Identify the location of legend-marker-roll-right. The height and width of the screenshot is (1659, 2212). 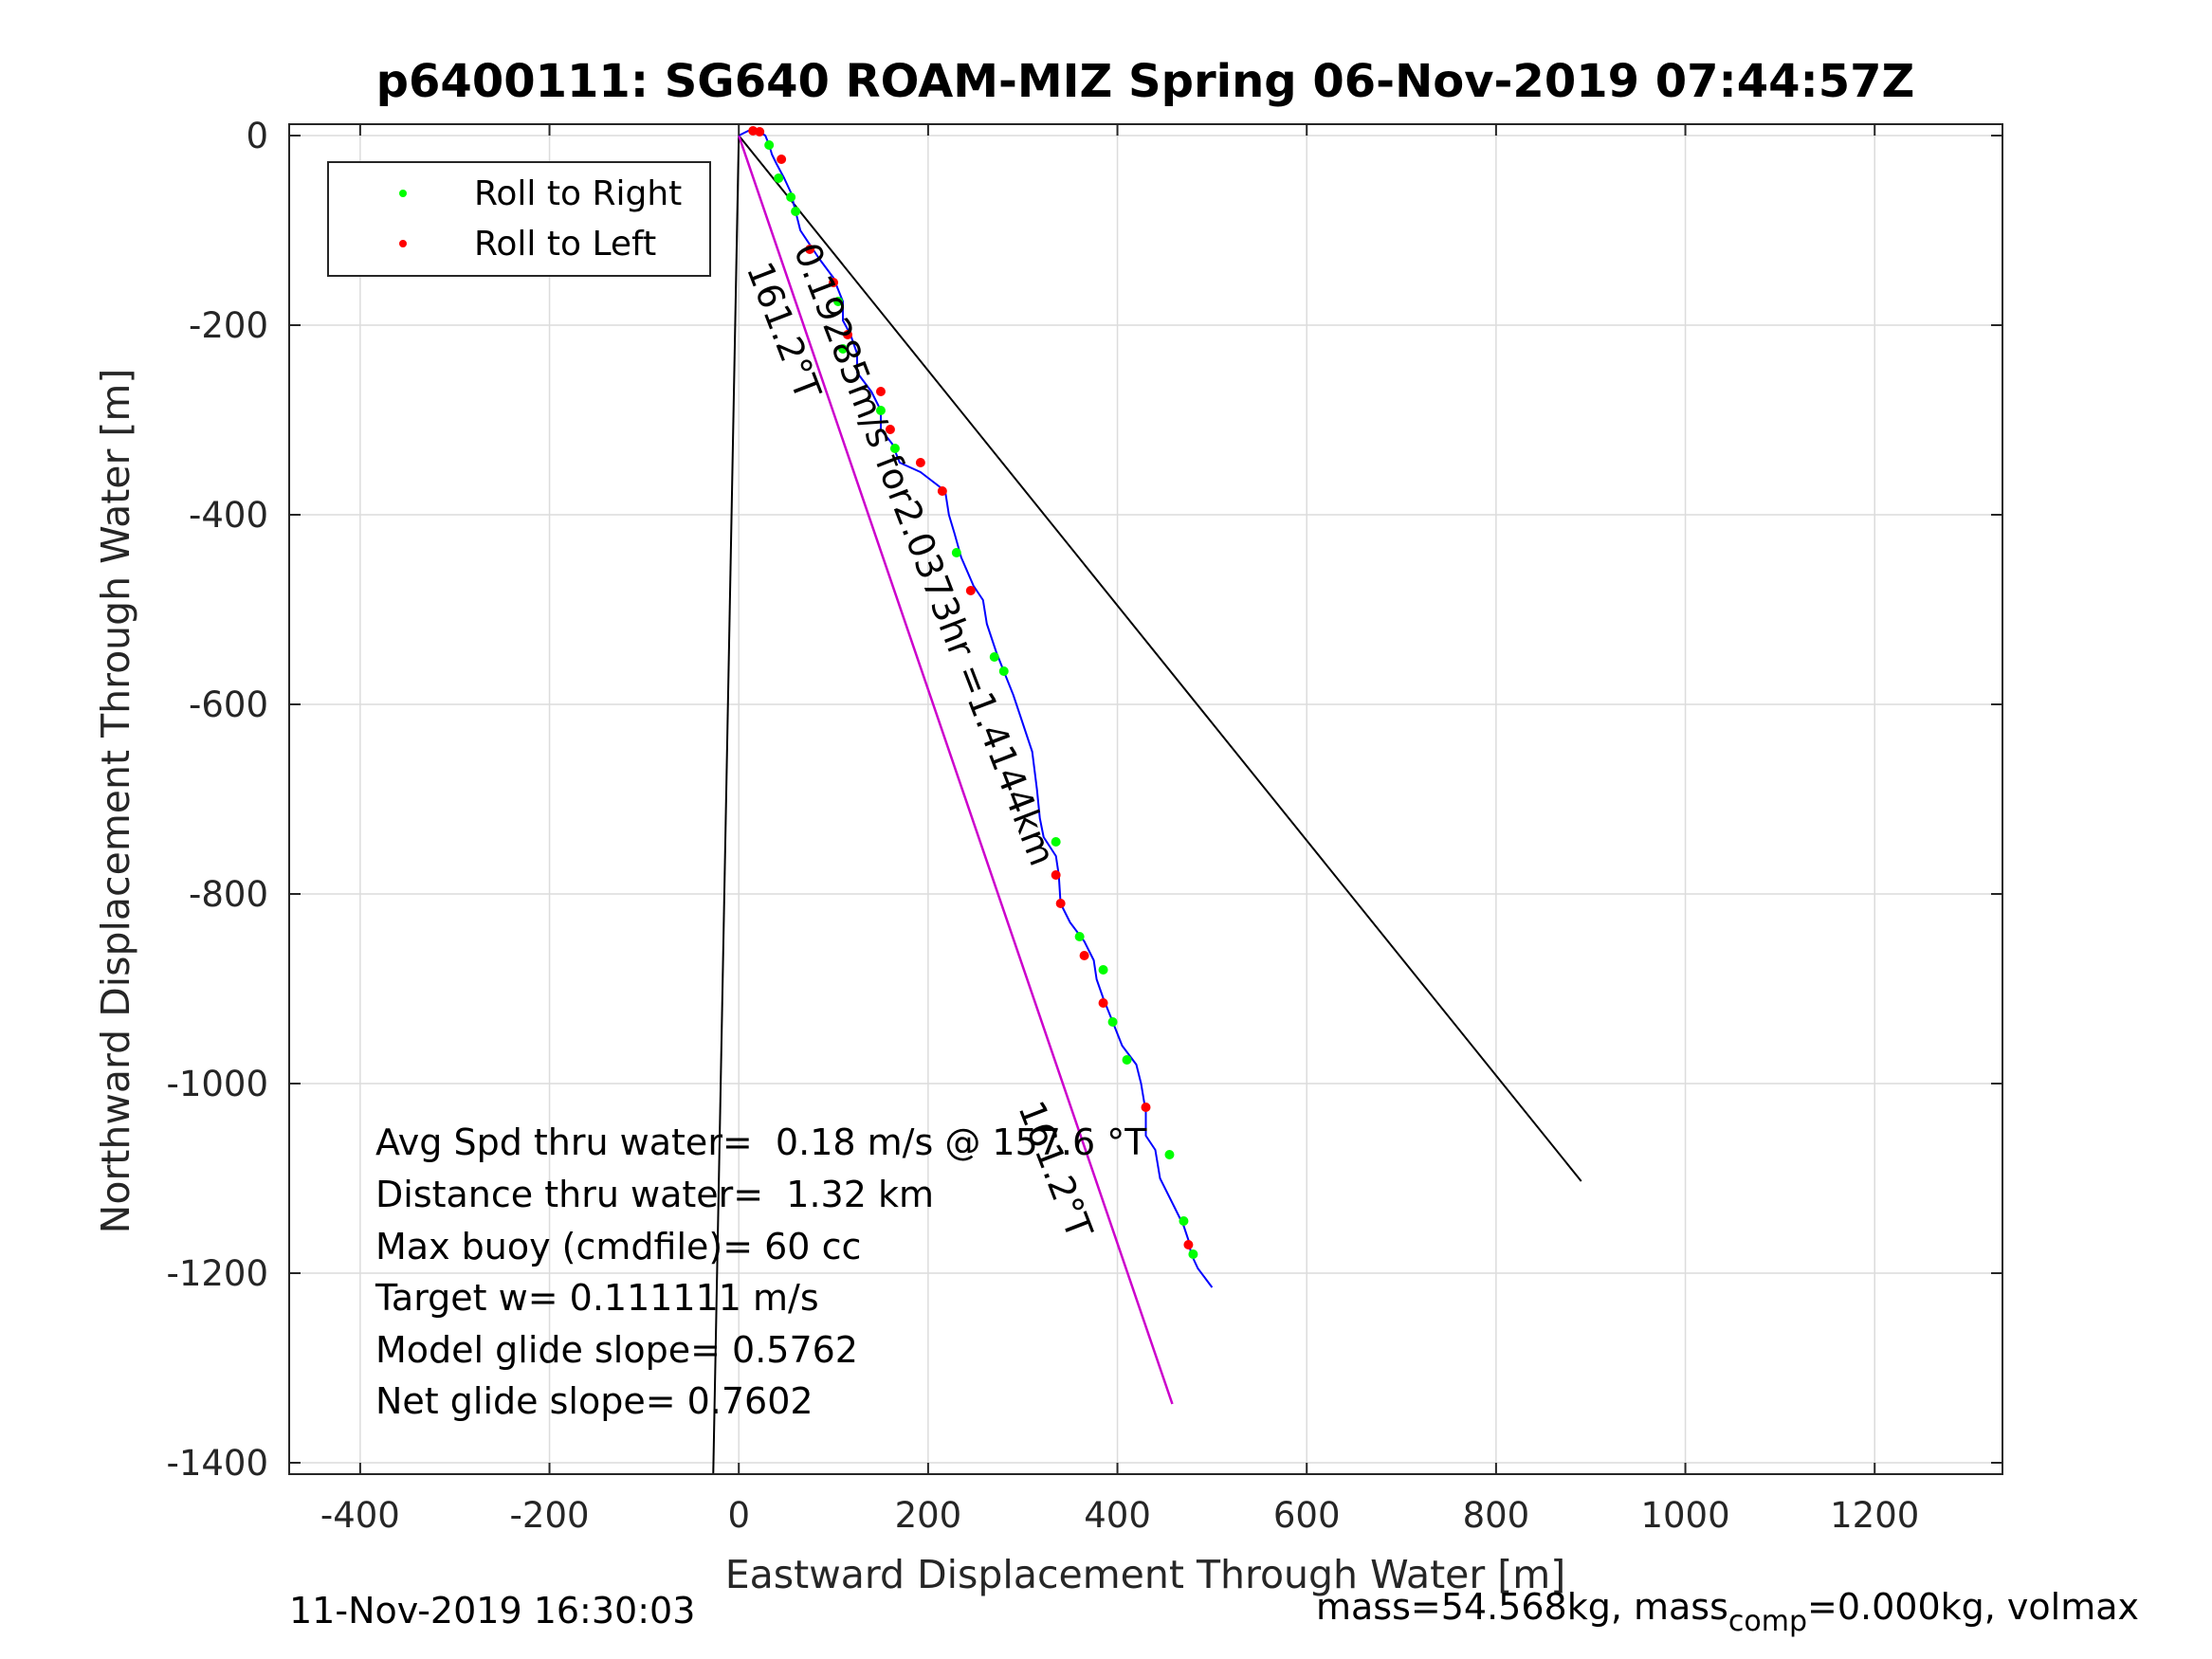
(403, 193).